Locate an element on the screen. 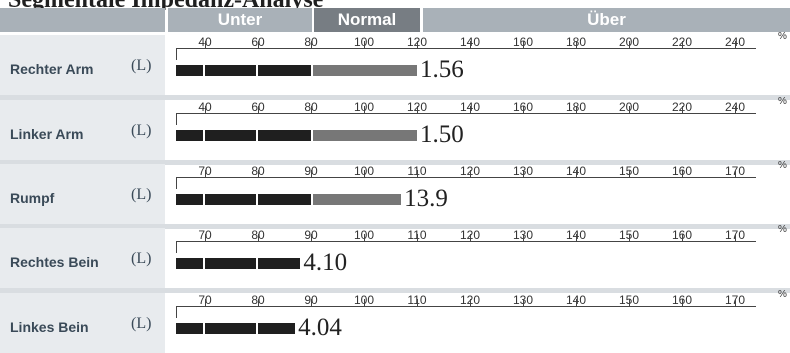  segment-label-cell: Linker Arm (L) is located at coordinates (82, 130).